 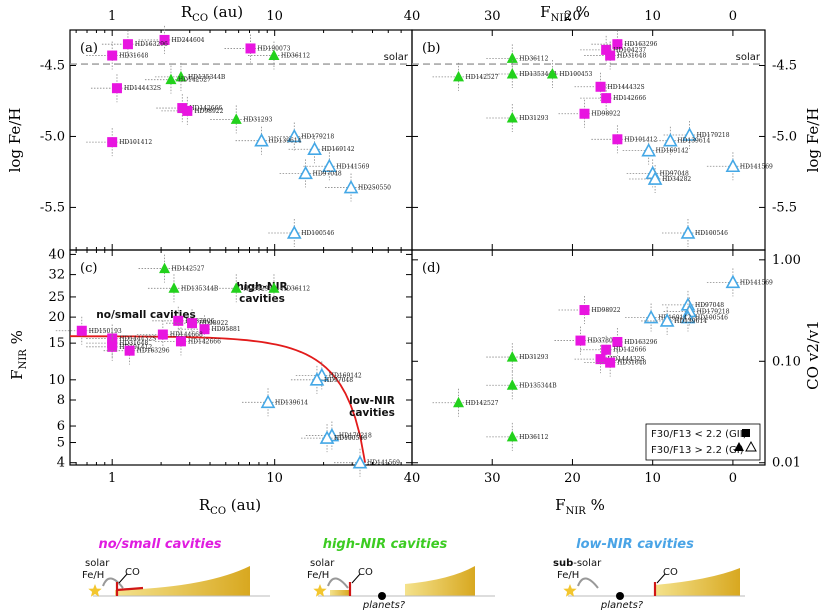 What do you see at coordinates (199, 321) in the screenshot?
I see `point-label: HD37806` at bounding box center [199, 321].